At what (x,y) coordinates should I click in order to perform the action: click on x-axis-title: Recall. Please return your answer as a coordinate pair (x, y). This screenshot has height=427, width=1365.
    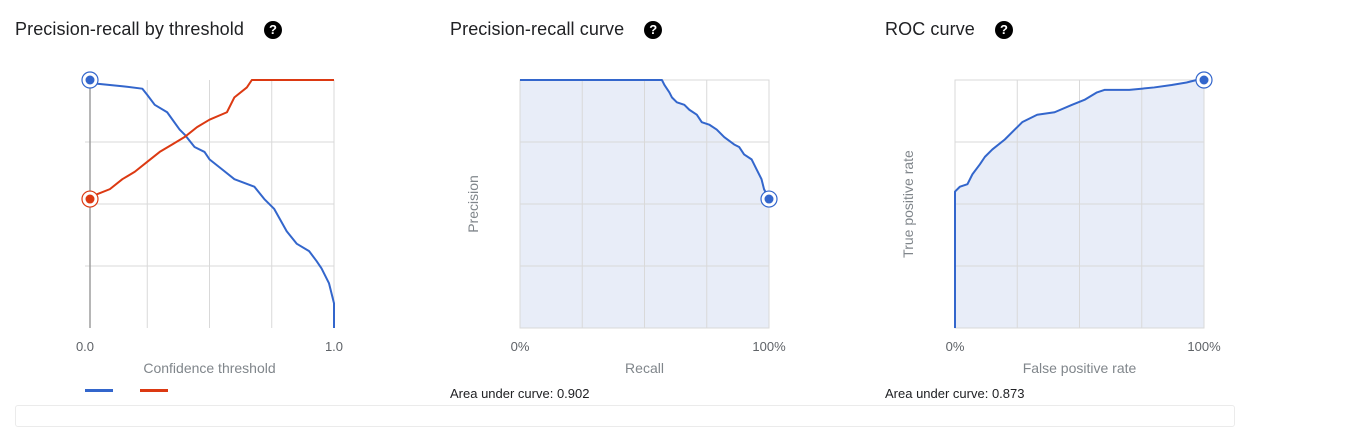
    Looking at the image, I should click on (644, 368).